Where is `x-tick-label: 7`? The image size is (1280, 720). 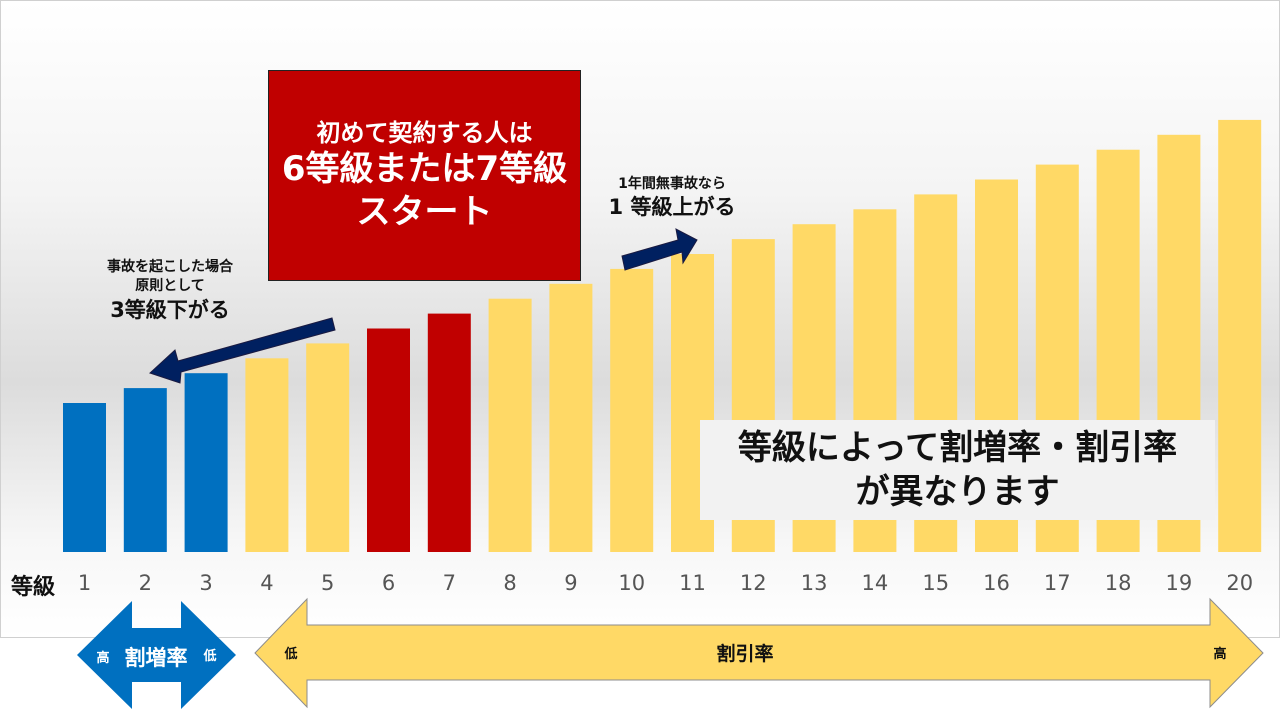 x-tick-label: 7 is located at coordinates (449, 583).